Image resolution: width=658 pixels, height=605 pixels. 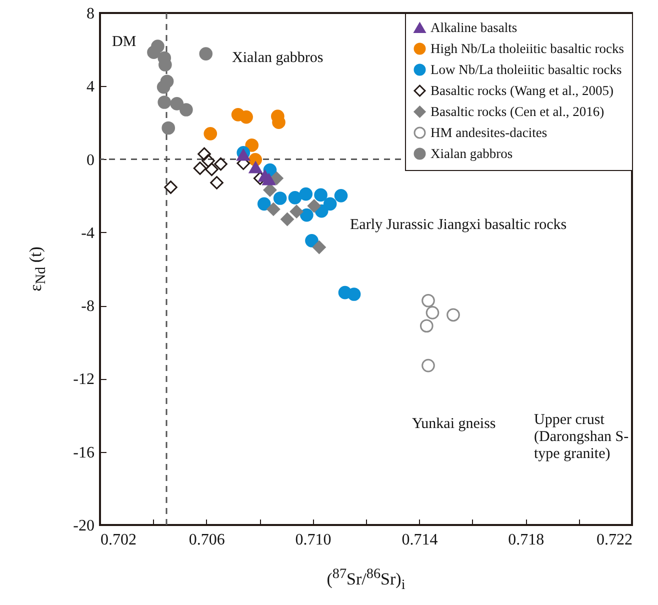 What do you see at coordinates (489, 132) in the screenshot?
I see `legend-label: HM andesites-dacites` at bounding box center [489, 132].